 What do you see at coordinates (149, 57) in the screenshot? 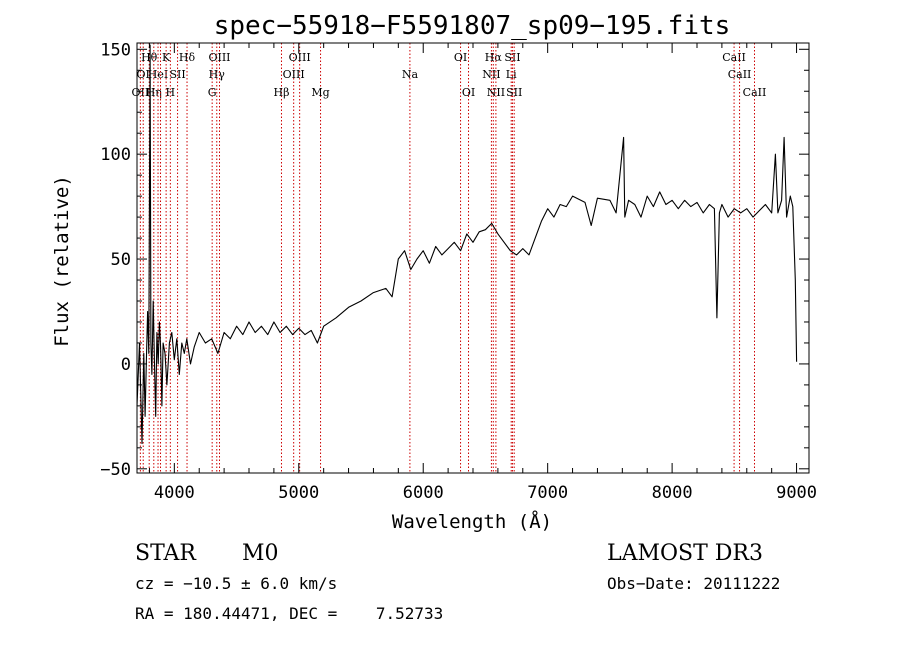
I see `spectral-line-label: Hθ` at bounding box center [149, 57].